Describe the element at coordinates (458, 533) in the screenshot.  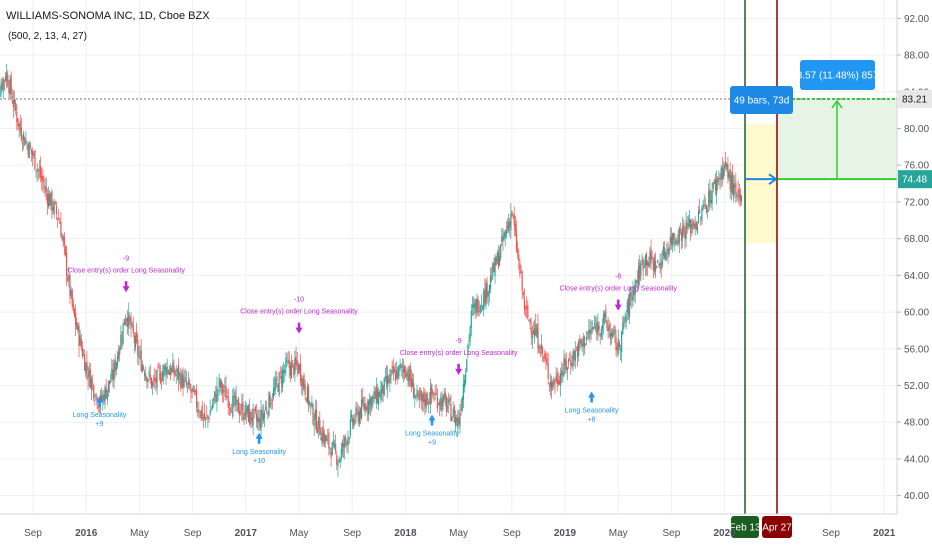
I see `time-tick-label: May` at that location.